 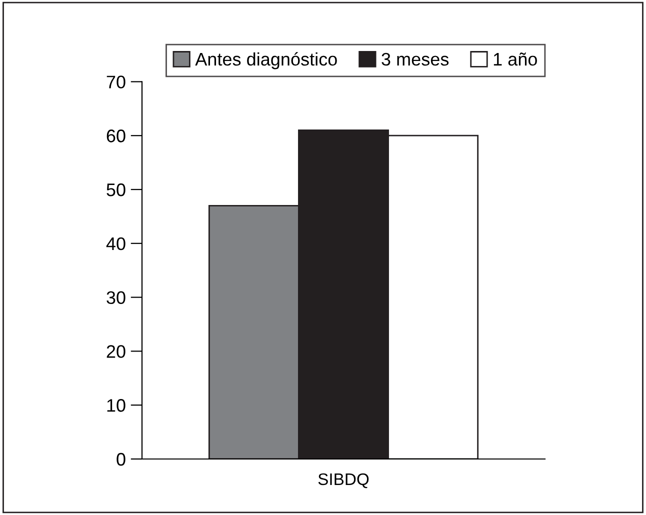 What do you see at coordinates (266, 61) in the screenshot?
I see `legend-label: Antes diagnóstico` at bounding box center [266, 61].